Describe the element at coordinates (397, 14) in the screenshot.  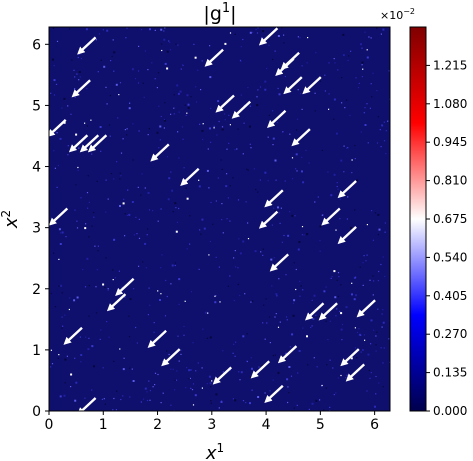
I see `colorbar-multiplier: ×10⁻²` at that location.